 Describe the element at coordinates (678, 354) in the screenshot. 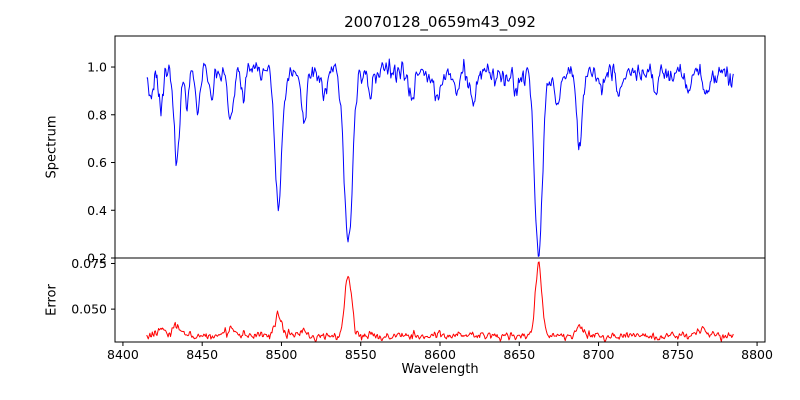

I see `x-tick-label: 8750` at that location.